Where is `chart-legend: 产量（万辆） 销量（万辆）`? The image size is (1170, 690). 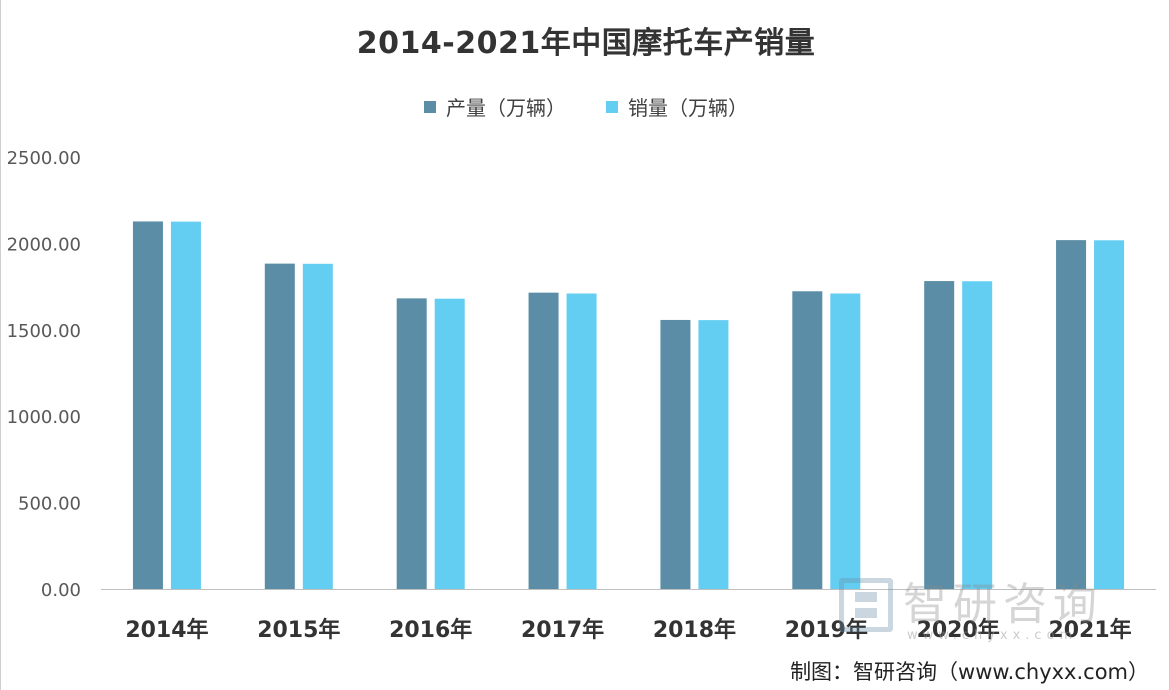 chart-legend: 产量（万辆） 销量（万辆） is located at coordinates (585, 106).